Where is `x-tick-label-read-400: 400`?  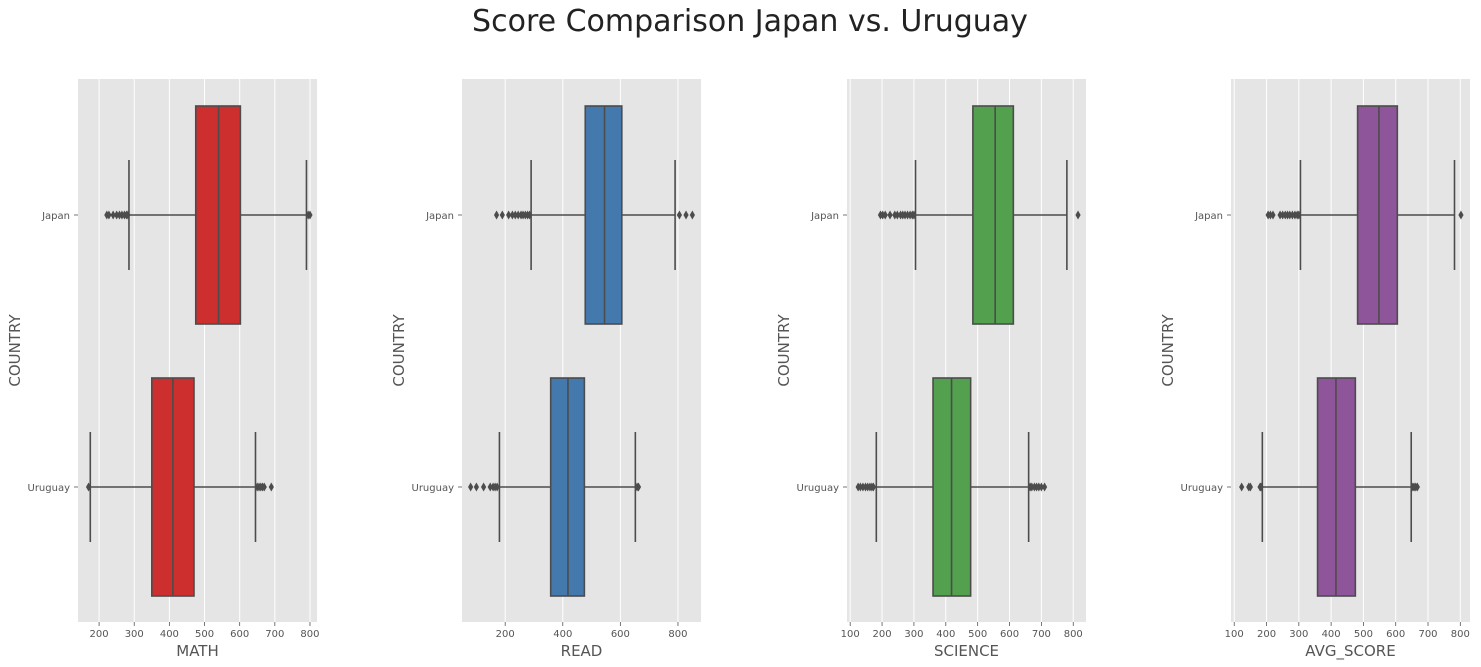 x-tick-label-read-400: 400 is located at coordinates (562, 634).